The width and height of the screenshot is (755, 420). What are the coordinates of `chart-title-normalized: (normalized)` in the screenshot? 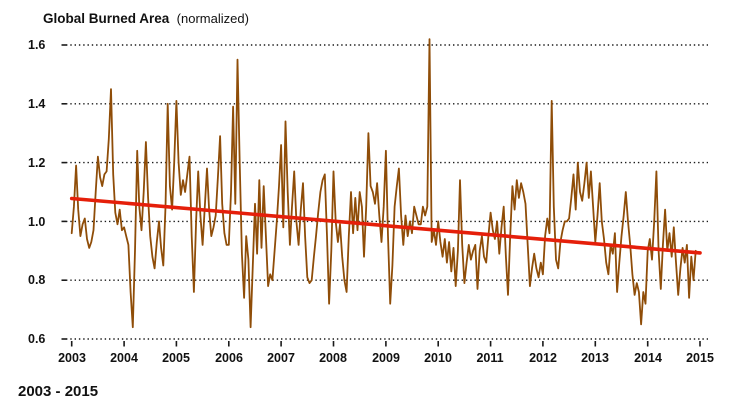 It's located at (212, 18).